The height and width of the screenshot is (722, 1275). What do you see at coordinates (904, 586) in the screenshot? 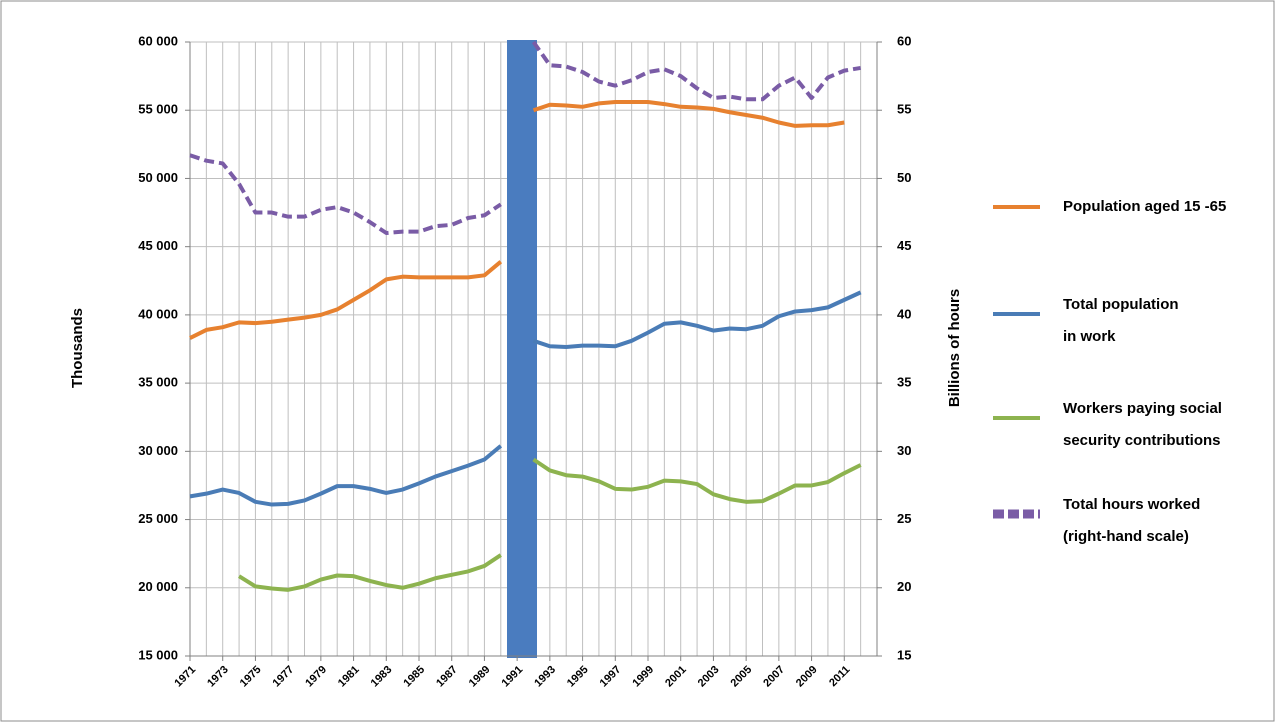
I see `y2-tick-label: 20` at bounding box center [904, 586].